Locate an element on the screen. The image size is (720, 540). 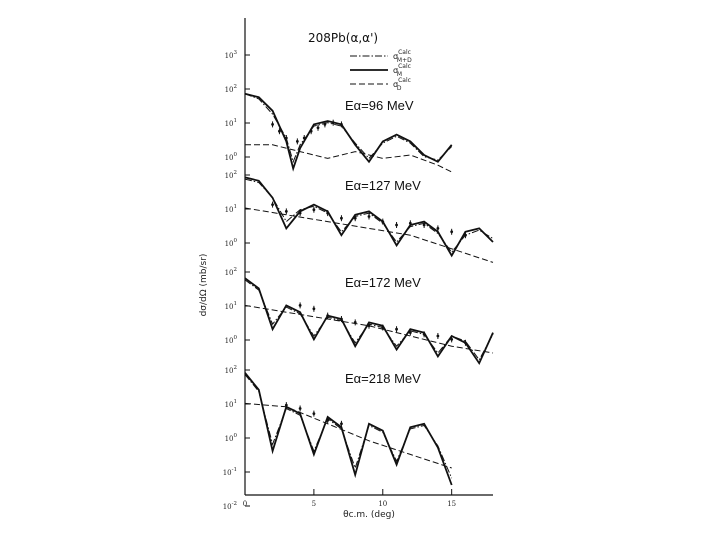
legend-sub: M is located at coordinates (399, 74).